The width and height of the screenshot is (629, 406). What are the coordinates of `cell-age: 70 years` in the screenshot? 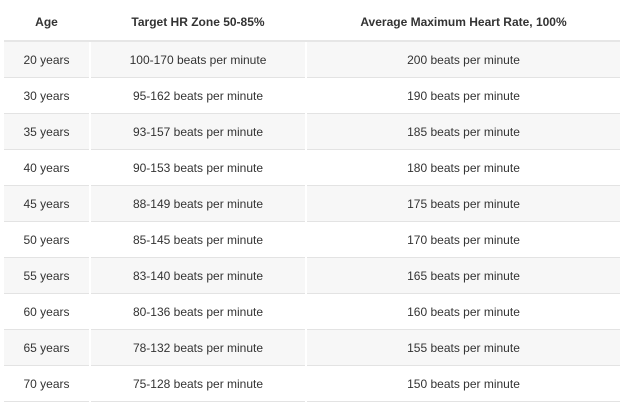 It's located at (47, 383).